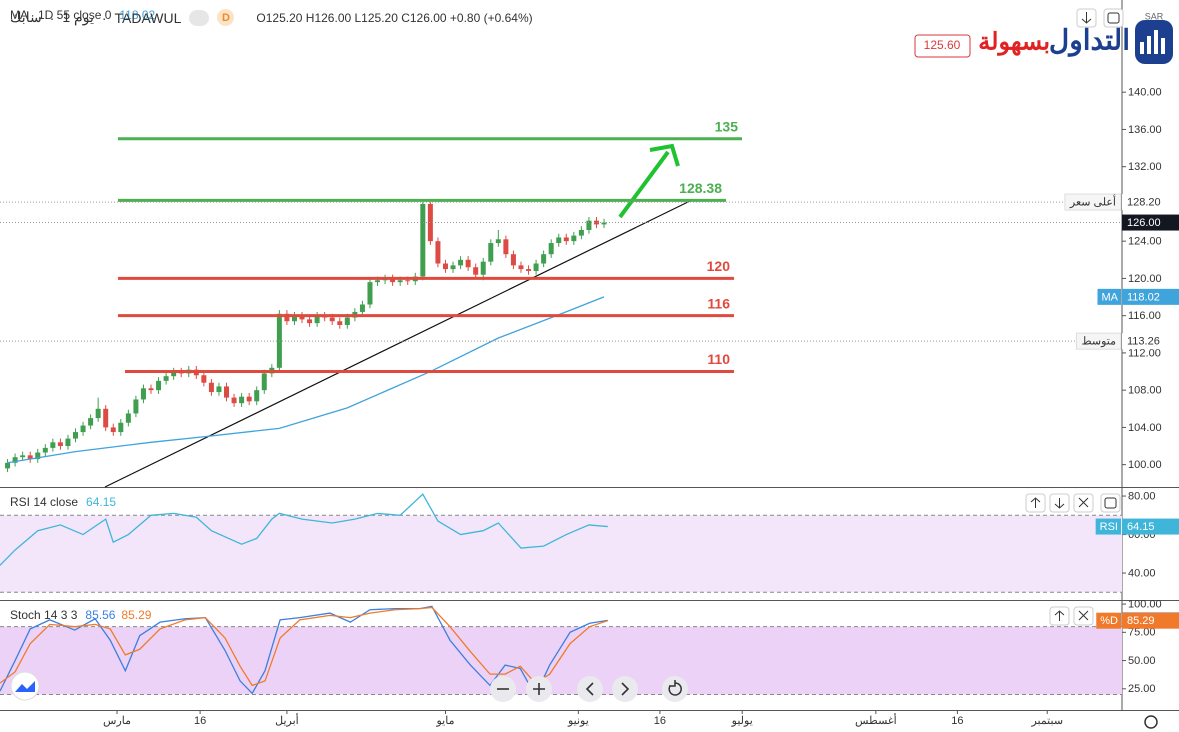 This screenshot has height=732, width=1179. Describe the element at coordinates (876, 720) in the screenshot. I see `x-tick-label: أغسطس` at that location.